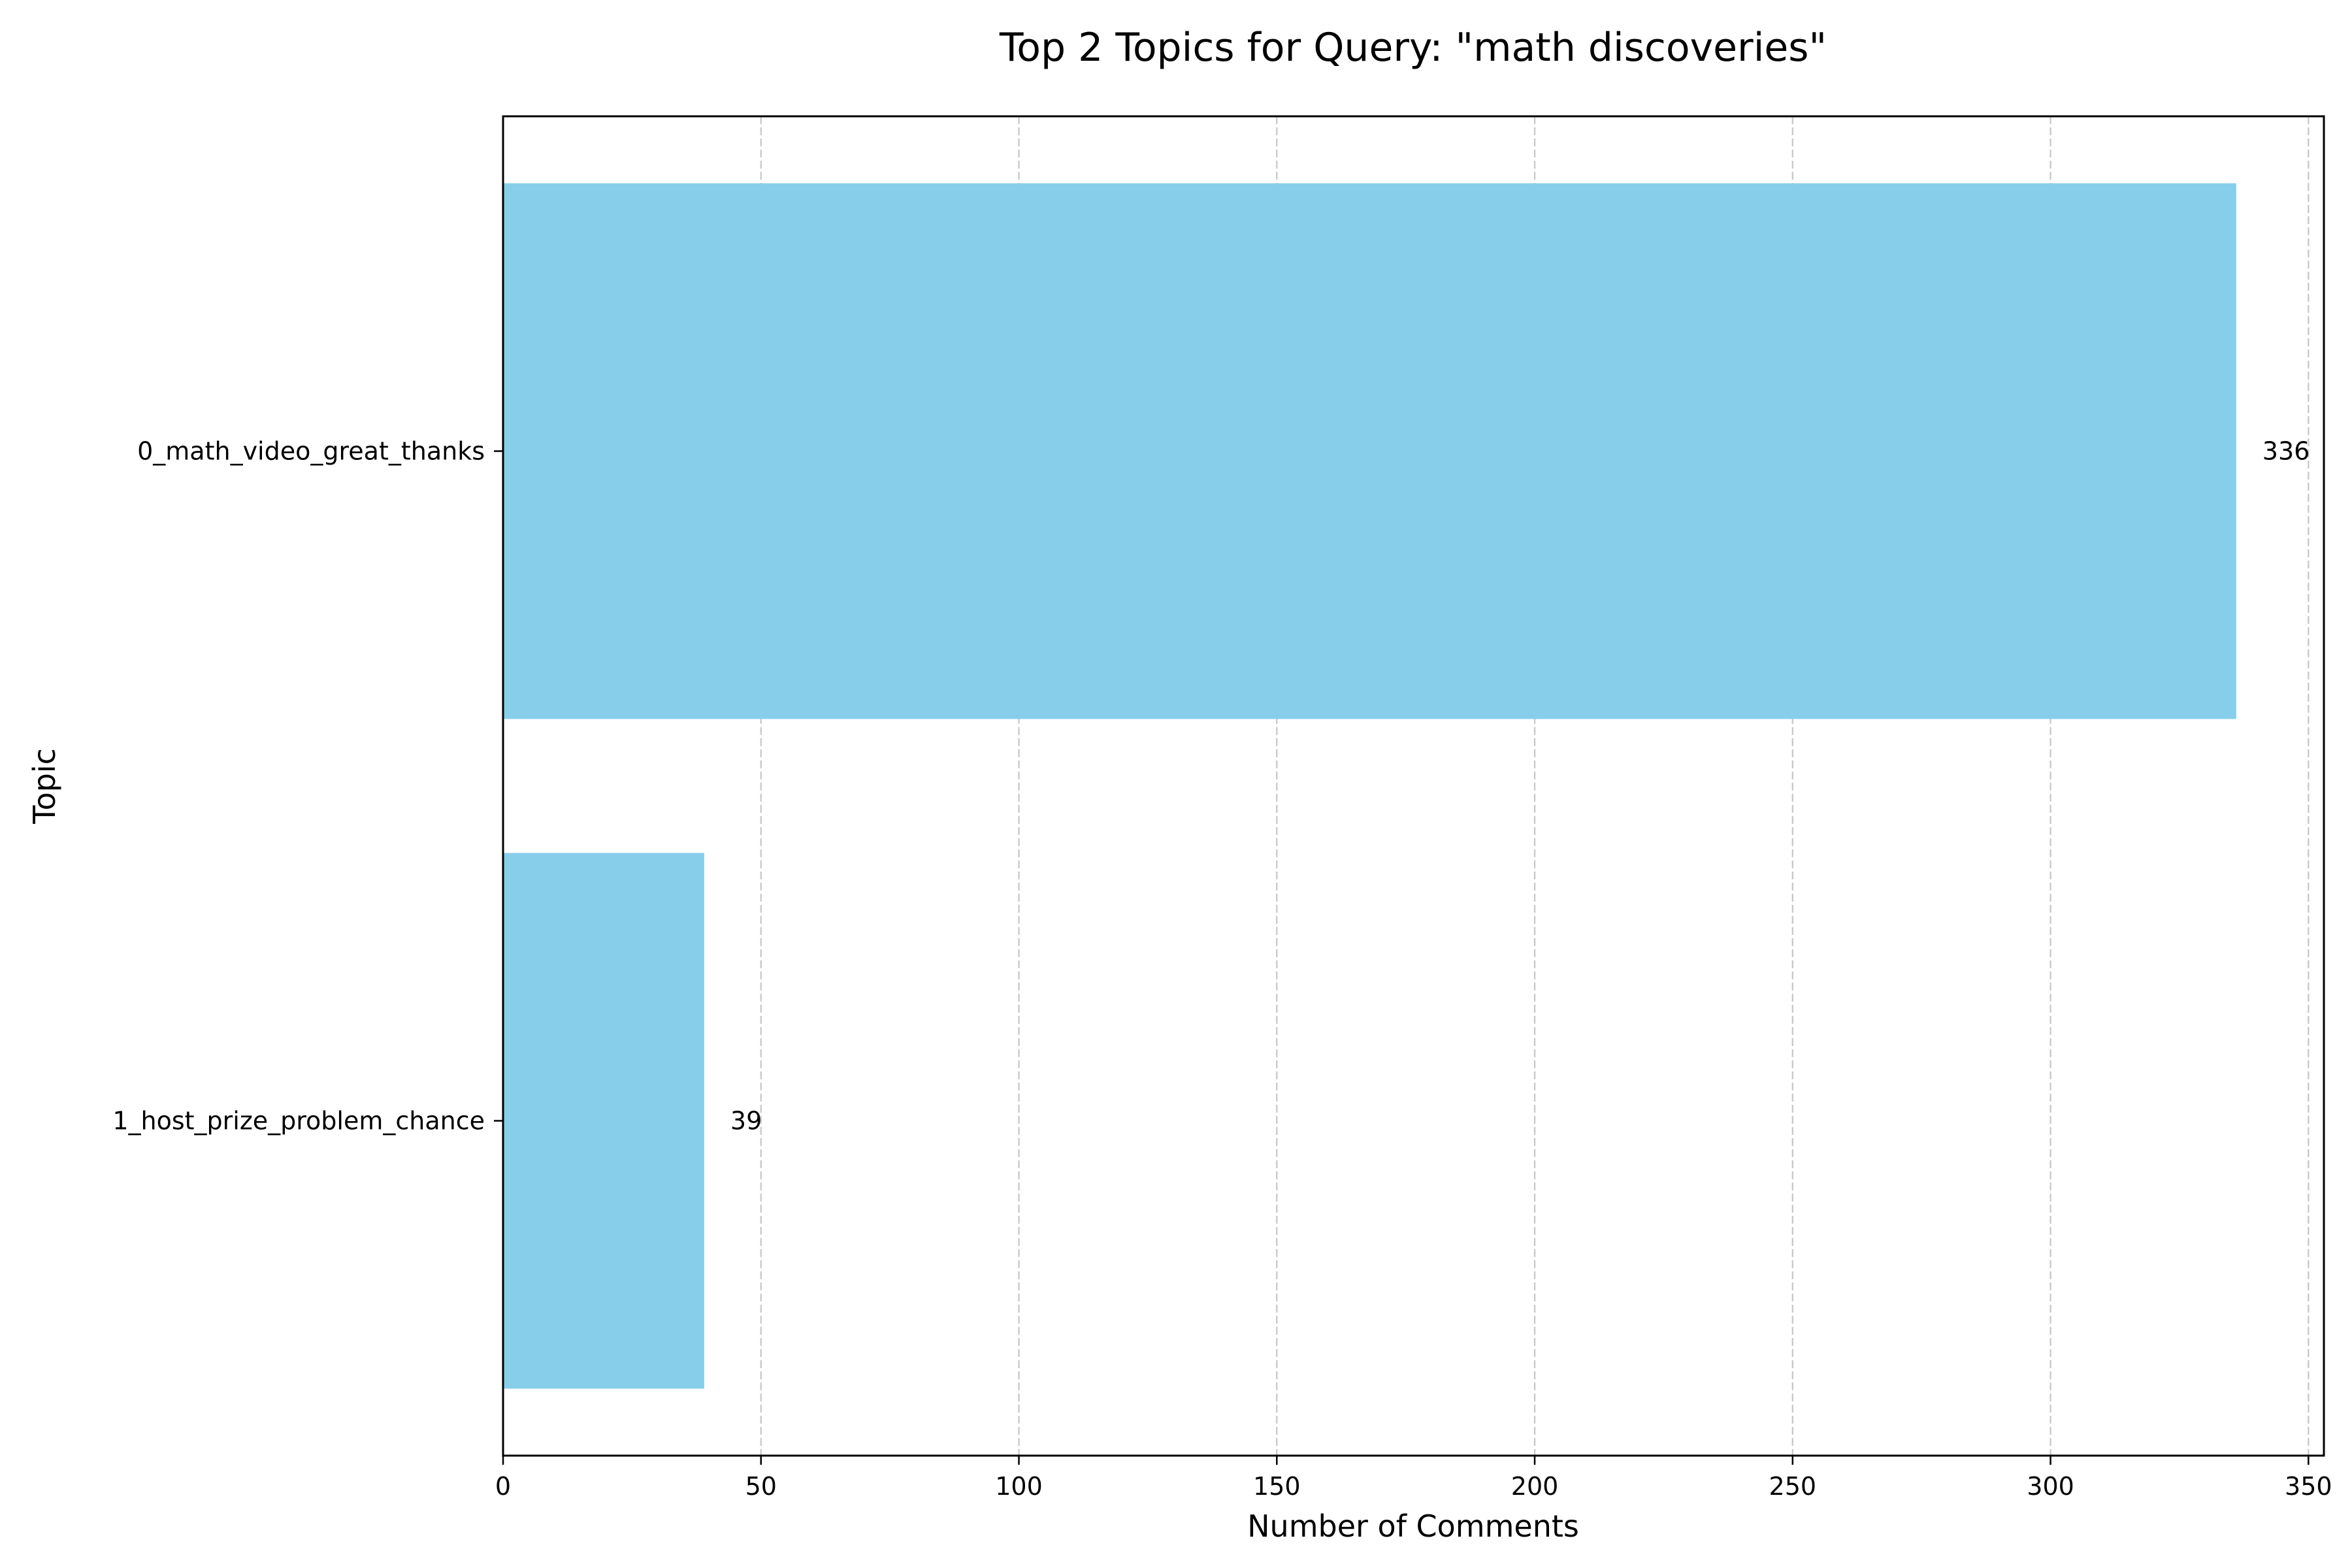 The image size is (2352, 1568). I want to click on x-tick-label: 350, so click(2308, 1486).